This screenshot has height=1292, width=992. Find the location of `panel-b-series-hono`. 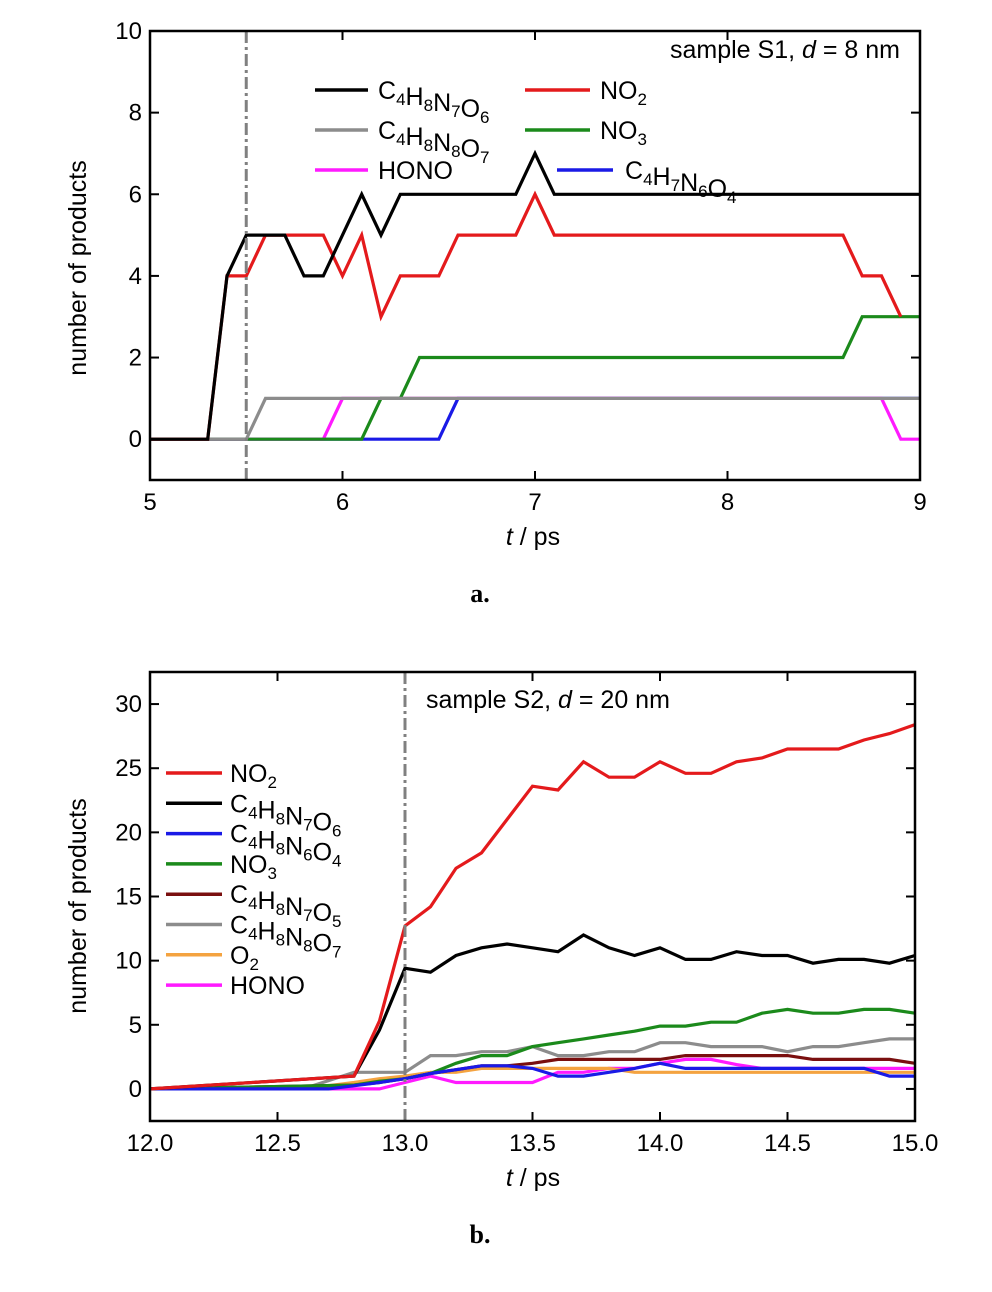

panel-b-series-hono is located at coordinates (532, 1074).